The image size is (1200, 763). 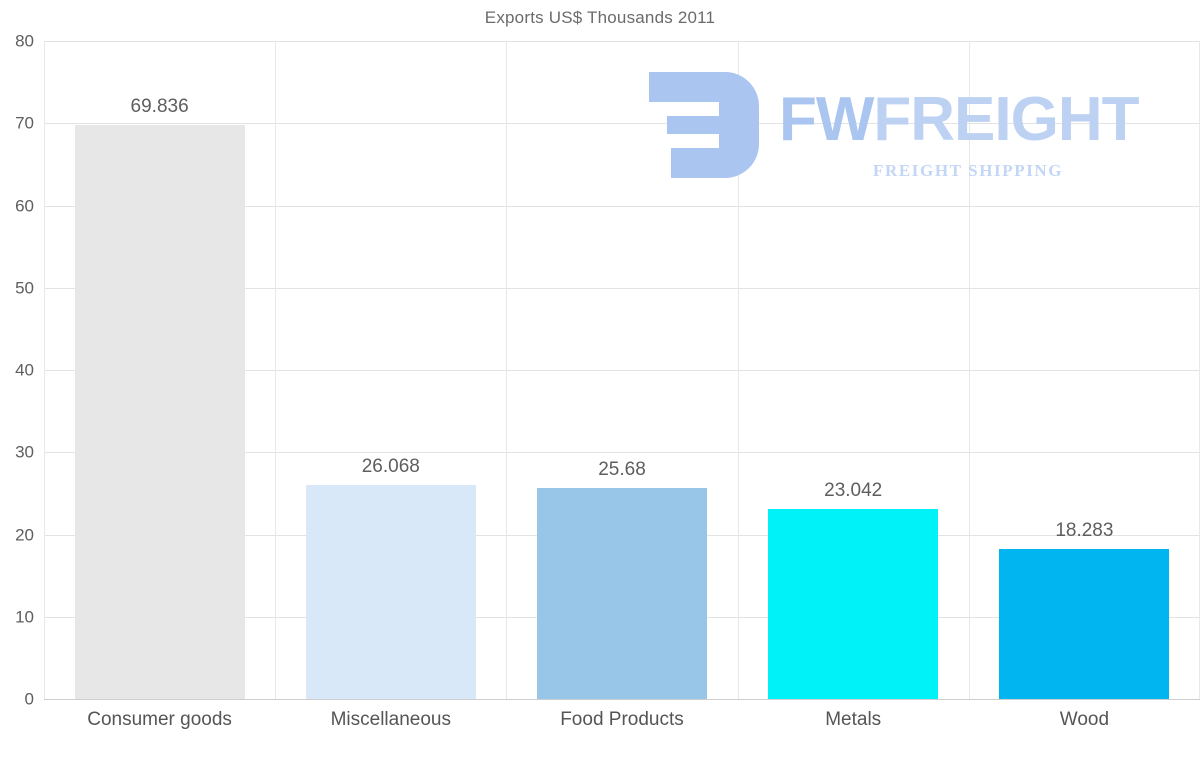 I want to click on y-axis-tick-label: 30, so click(x=24, y=452).